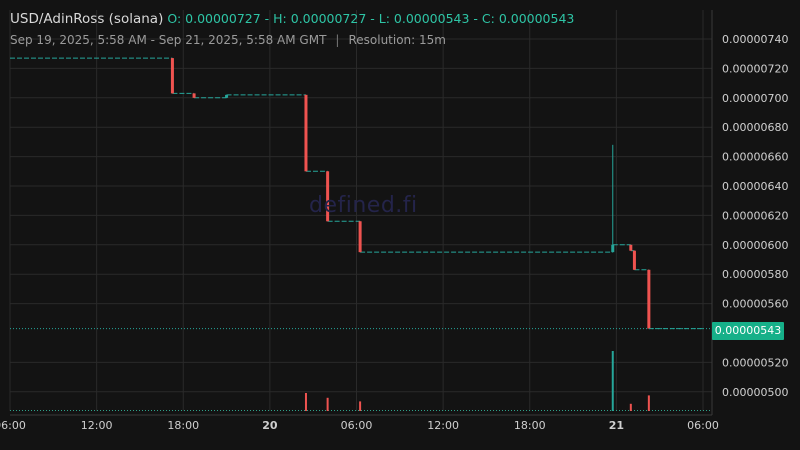 The image size is (800, 450). What do you see at coordinates (755, 186) in the screenshot?
I see `y-tick-label: 0.00000640` at bounding box center [755, 186].